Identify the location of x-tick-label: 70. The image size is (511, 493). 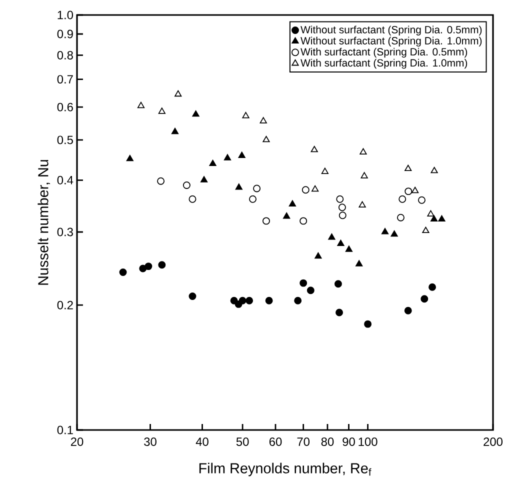
(303, 442).